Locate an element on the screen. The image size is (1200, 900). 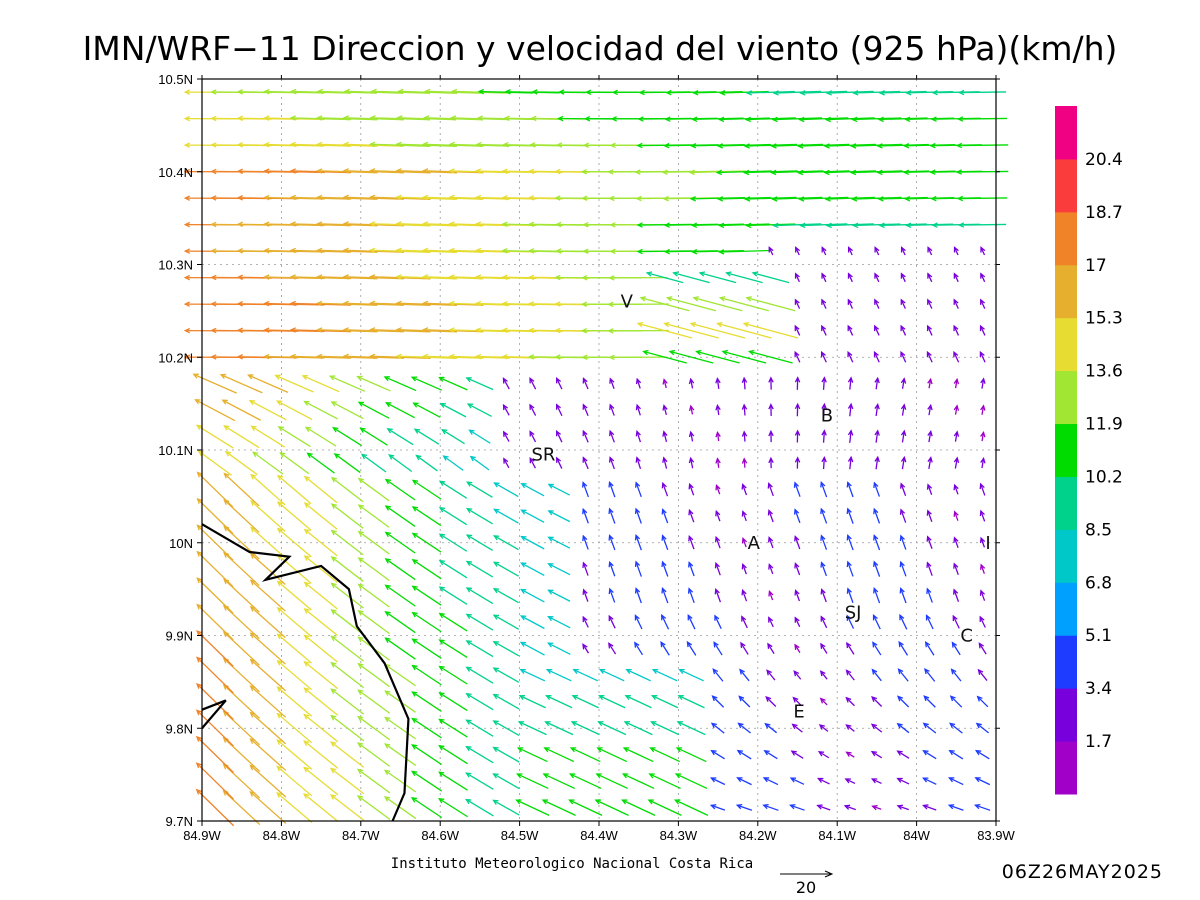
x-tick-label: 83.9W is located at coordinates (996, 835).